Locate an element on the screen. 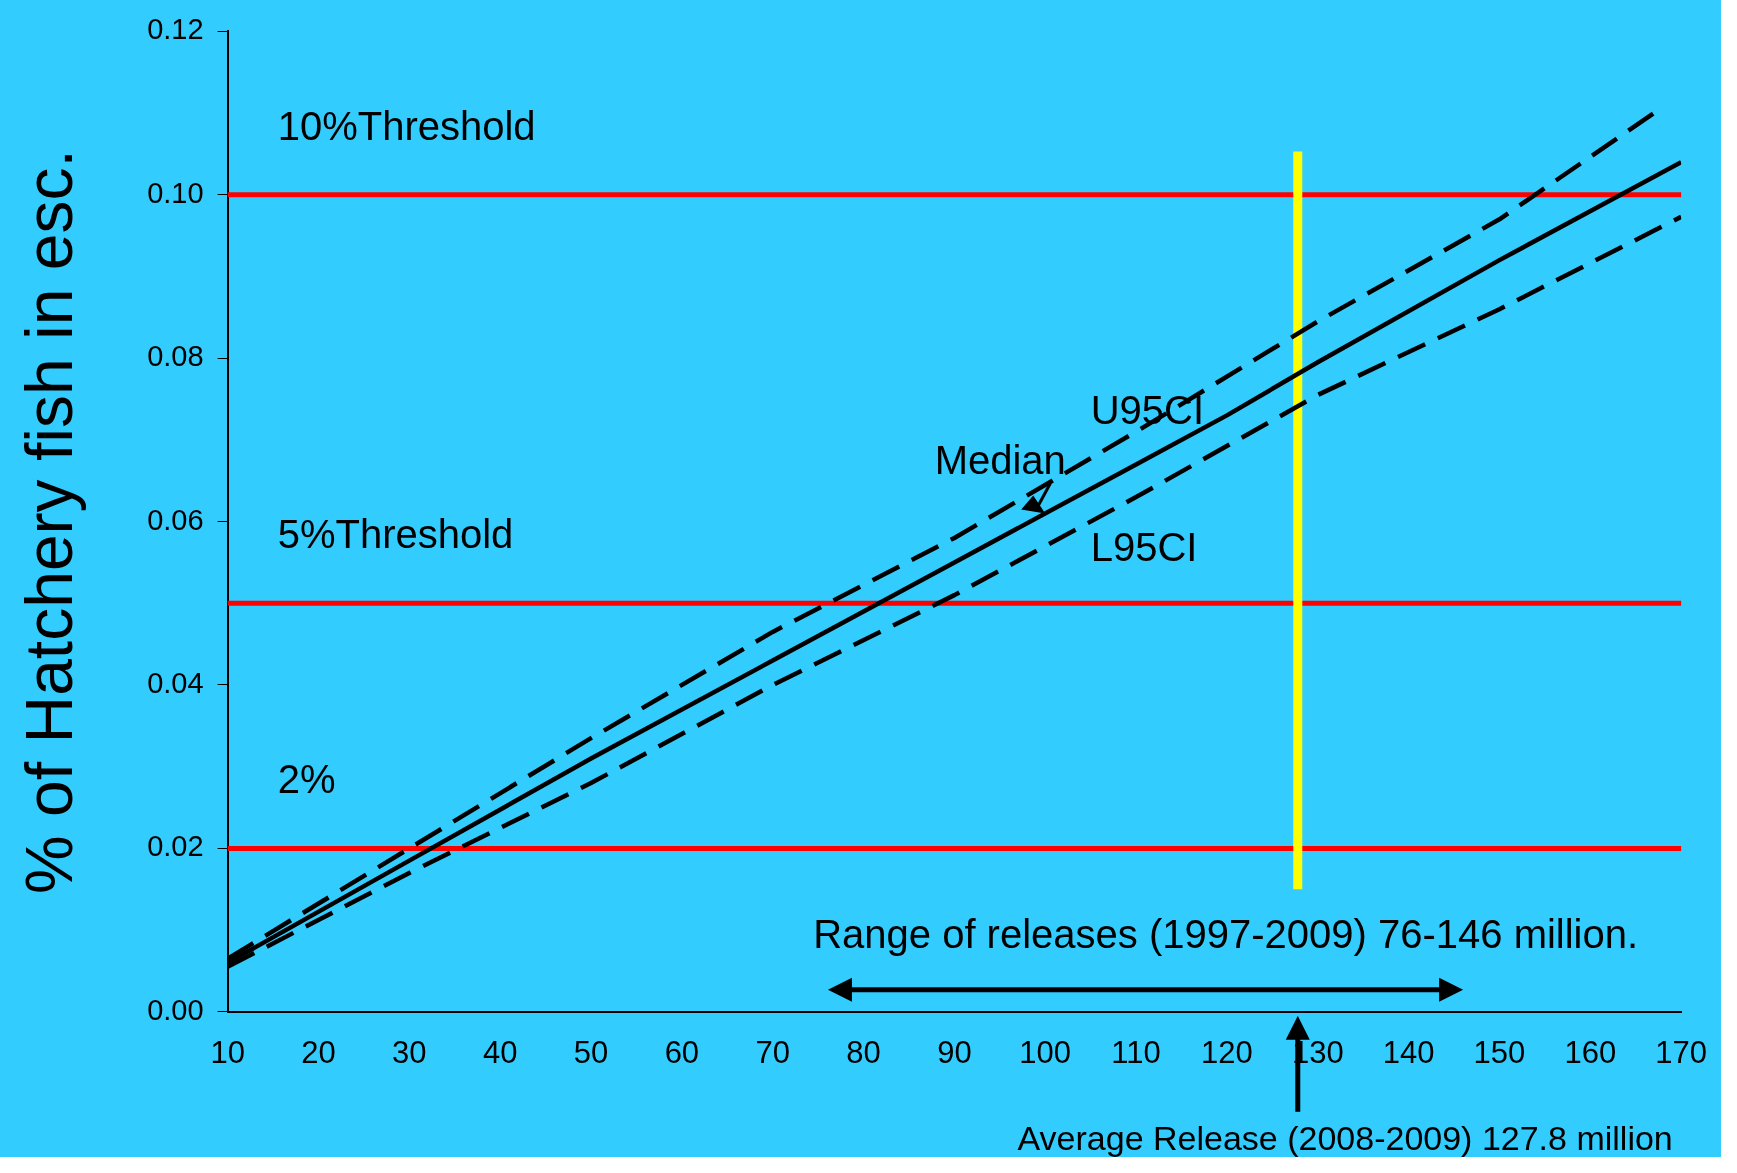  y-axis-title: % of Hatchery fish in esc. is located at coordinates (48, 521).